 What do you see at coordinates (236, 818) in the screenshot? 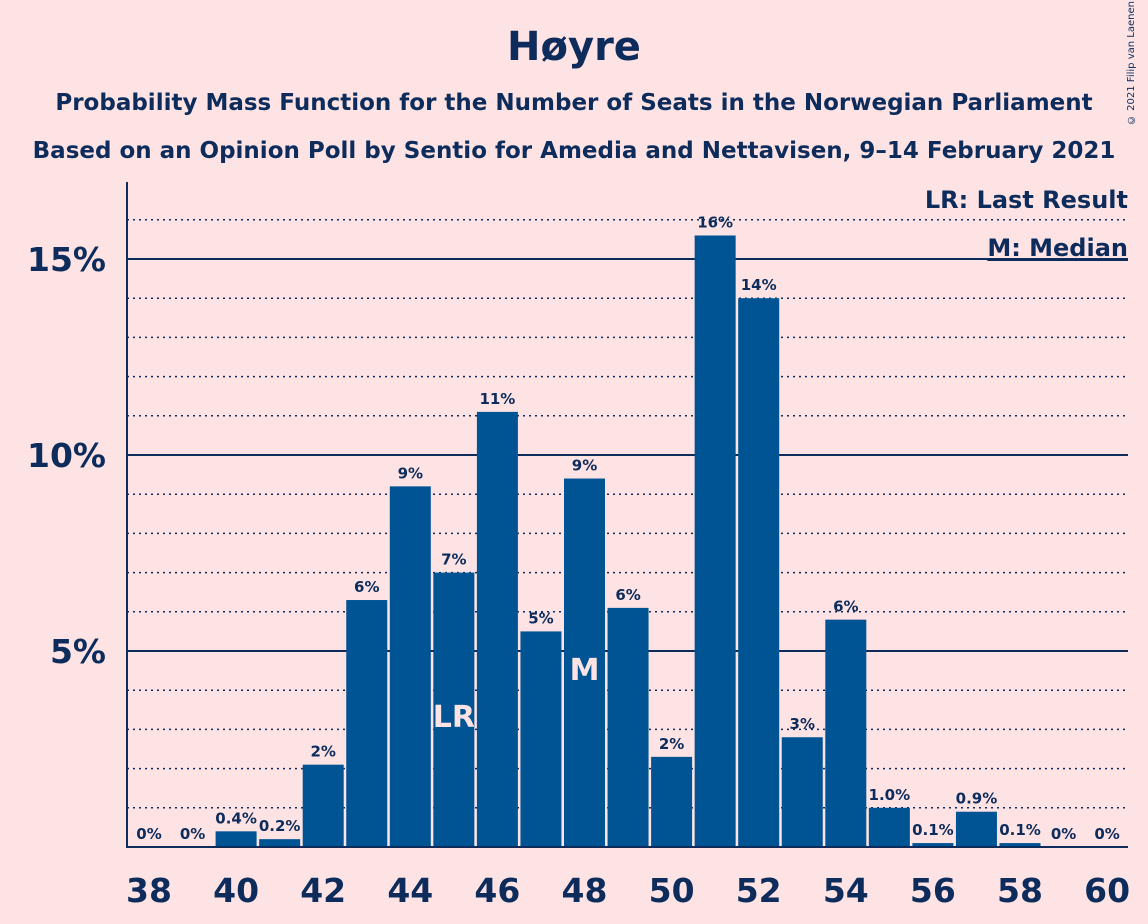
I see `data-label: 0.4%` at bounding box center [236, 818].